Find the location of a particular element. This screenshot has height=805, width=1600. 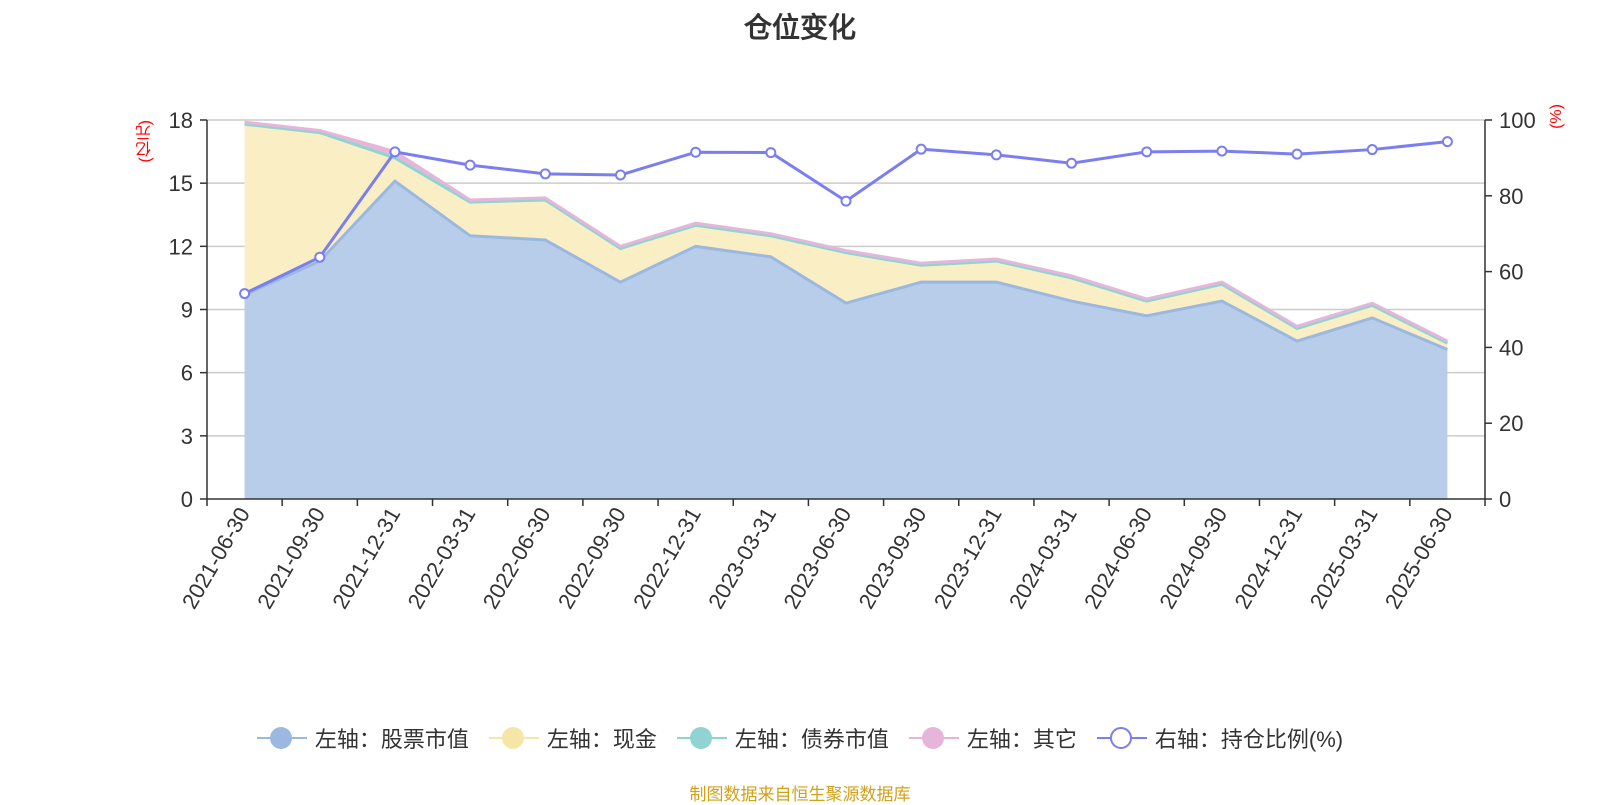

x-axis-tick-label: 2024-09-30 is located at coordinates (1193, 558).